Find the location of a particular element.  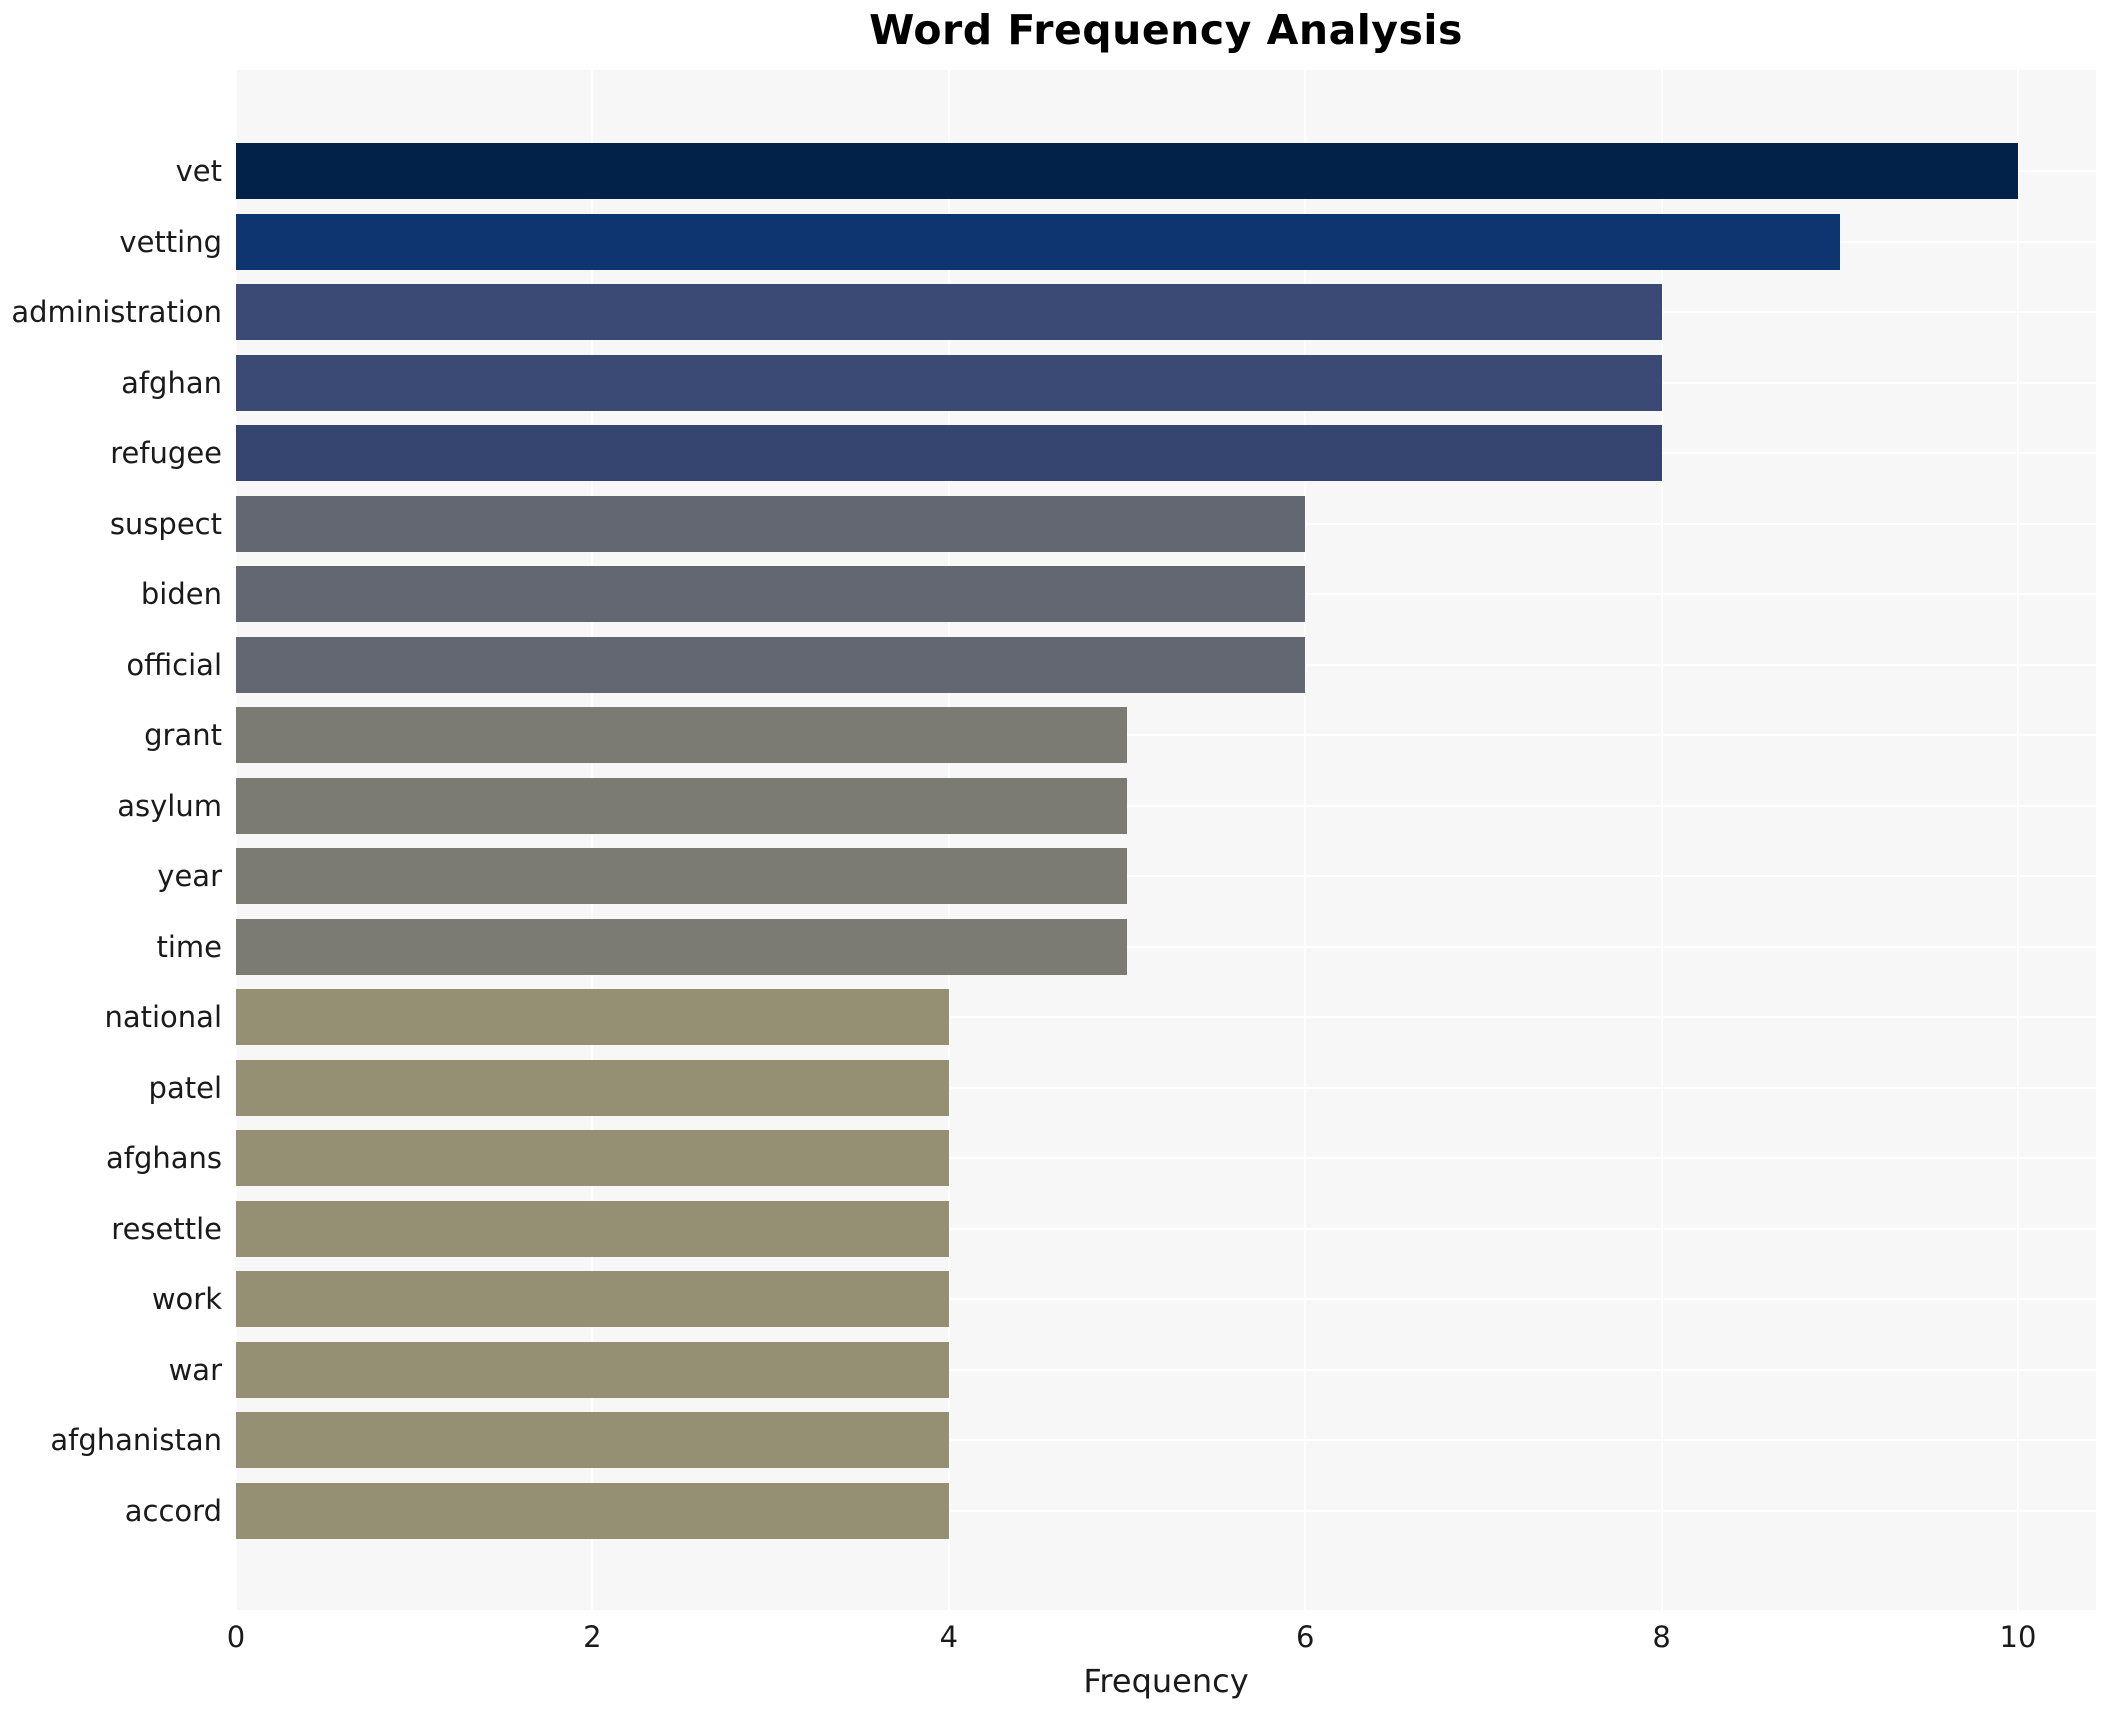

category-label-accord: accord is located at coordinates (173, 1510).